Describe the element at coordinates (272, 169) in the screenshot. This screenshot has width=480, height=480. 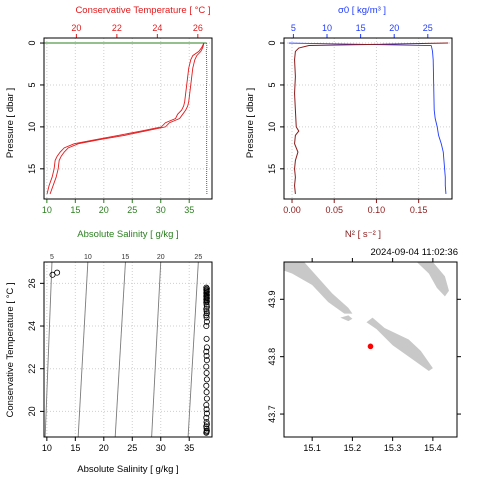
I see `p2-y-tick-label: 15` at that location.